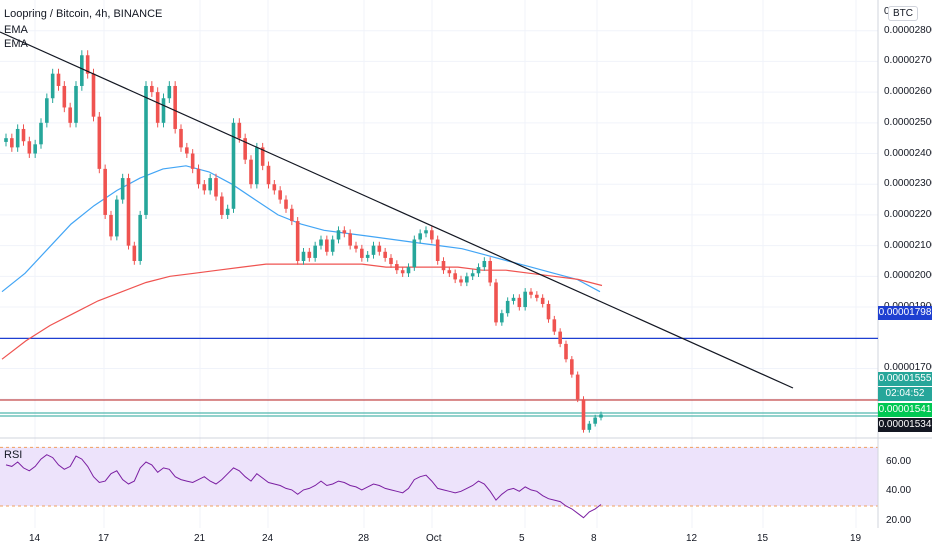  Describe the element at coordinates (905, 394) in the screenshot. I see `price-tag: 02:04:52` at that location.